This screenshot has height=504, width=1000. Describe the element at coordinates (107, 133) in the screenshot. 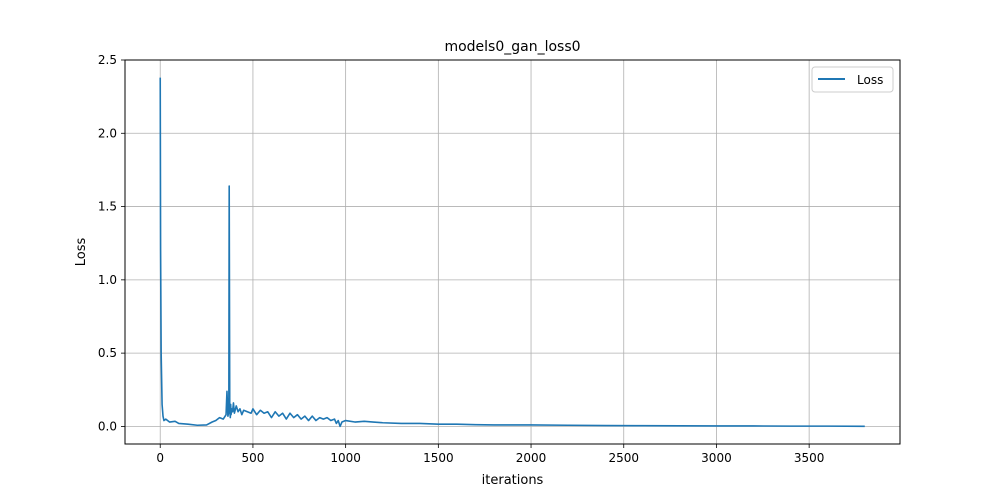

I see `y-tick-label: 2.0` at that location.